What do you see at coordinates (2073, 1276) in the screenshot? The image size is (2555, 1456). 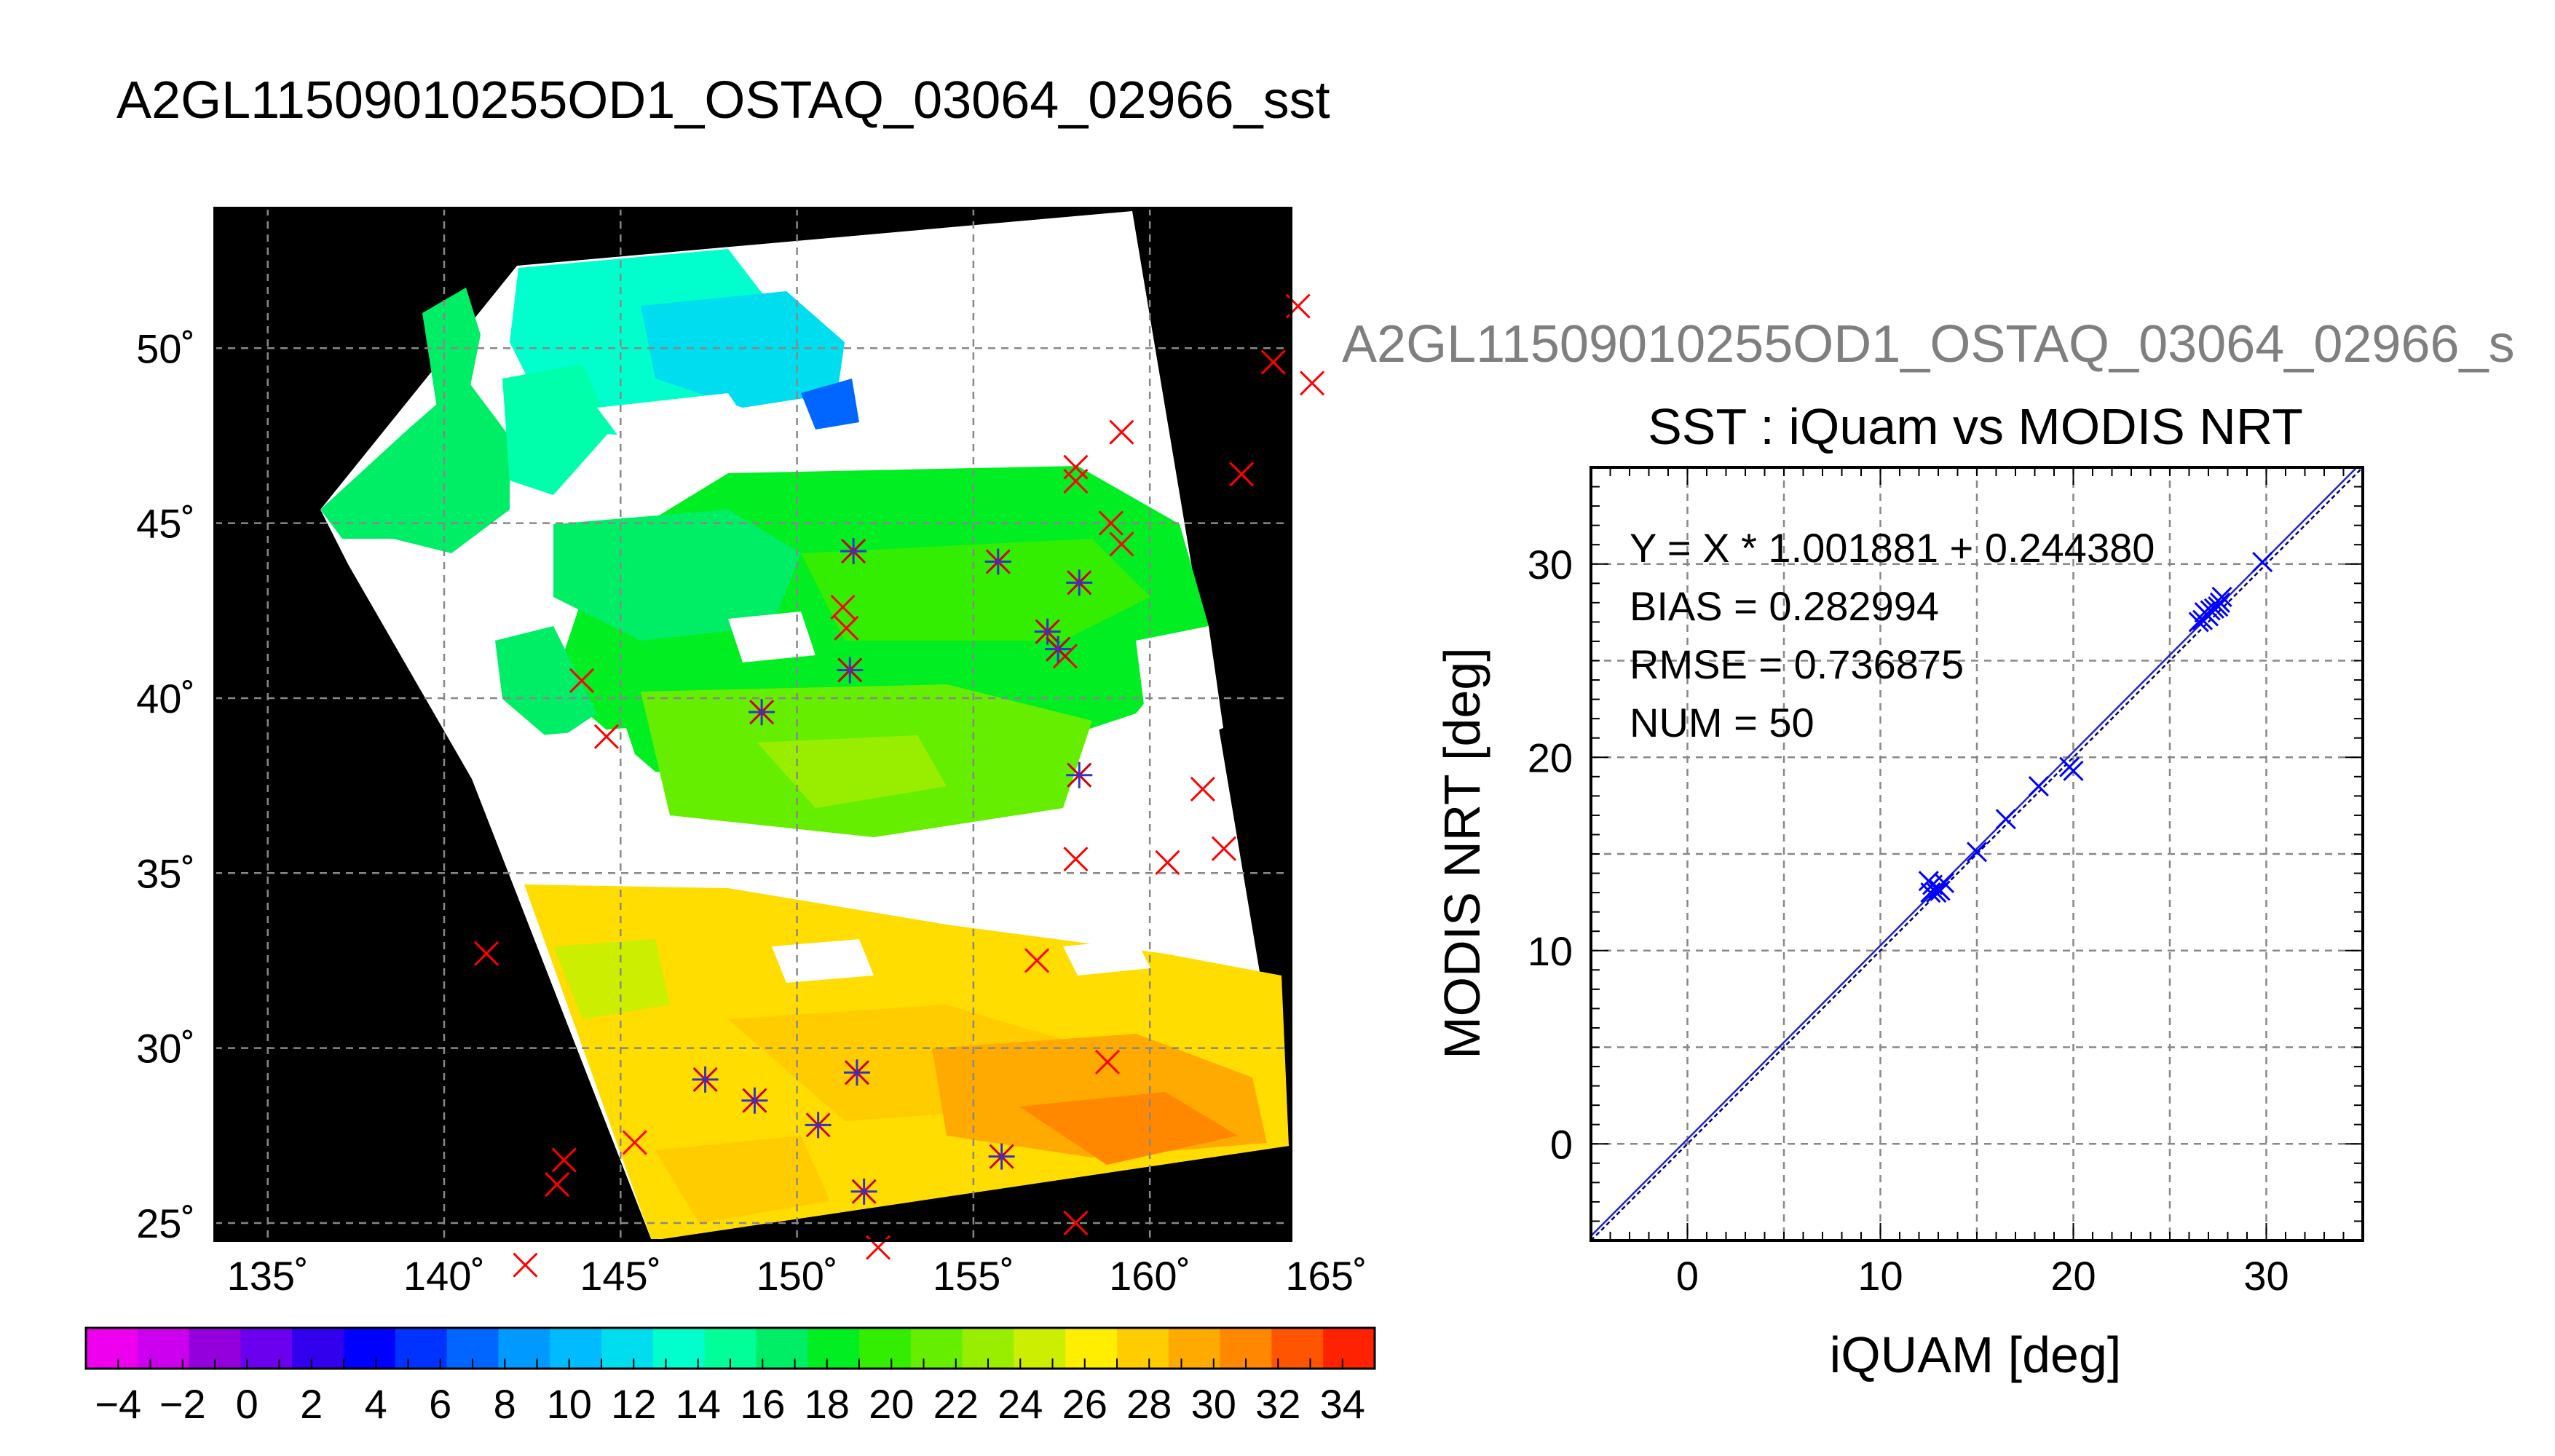 I see `scatter-x-tick-label: 20` at bounding box center [2073, 1276].